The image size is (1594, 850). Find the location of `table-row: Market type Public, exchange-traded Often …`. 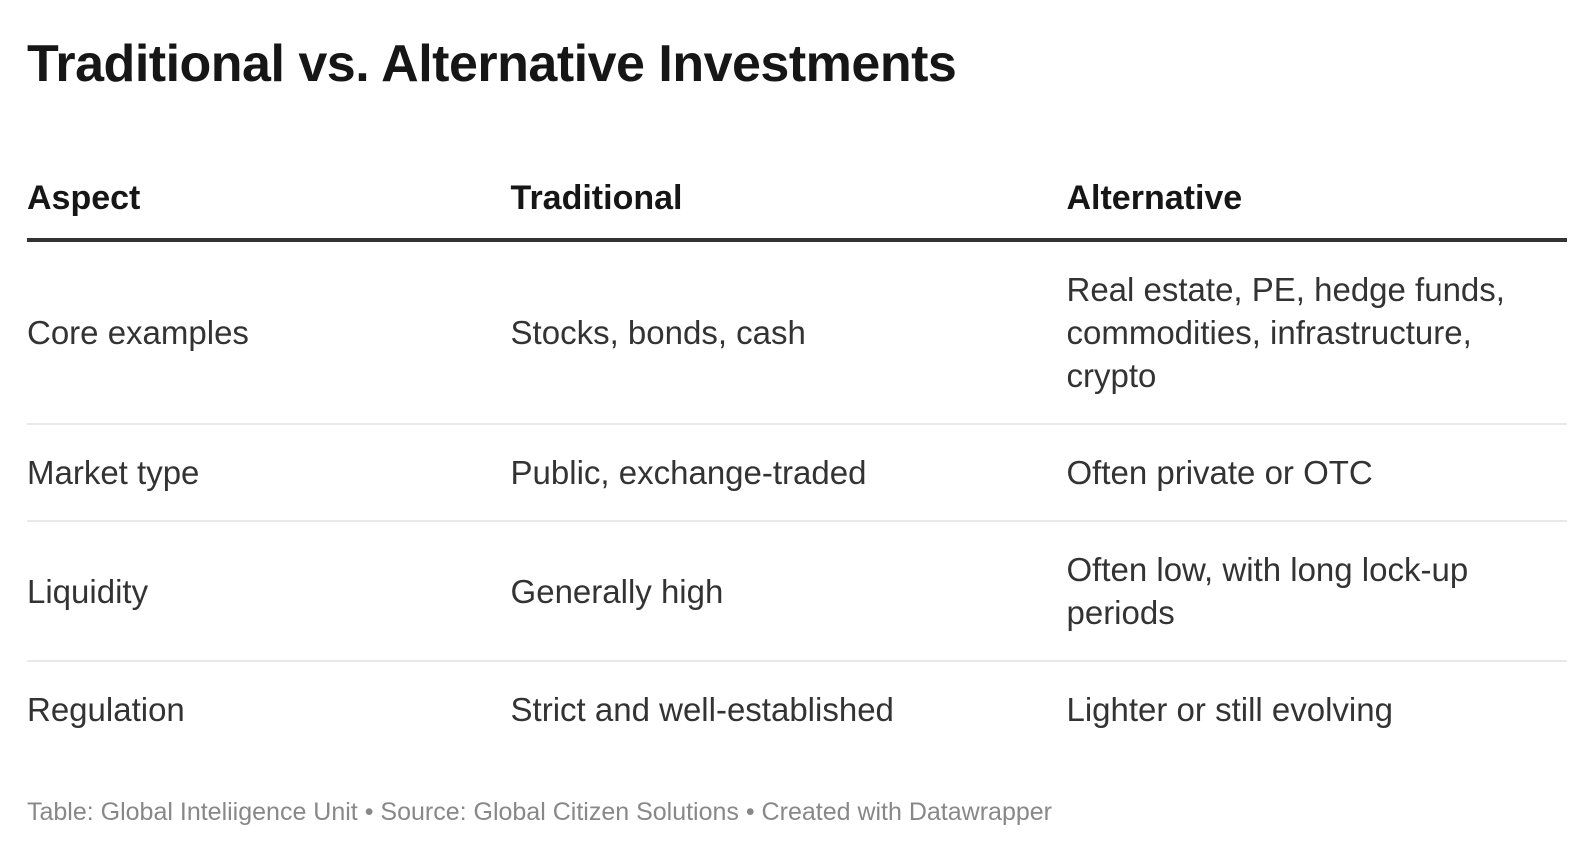

table-row: Market type Public, exchange-traded Often … is located at coordinates (797, 472).